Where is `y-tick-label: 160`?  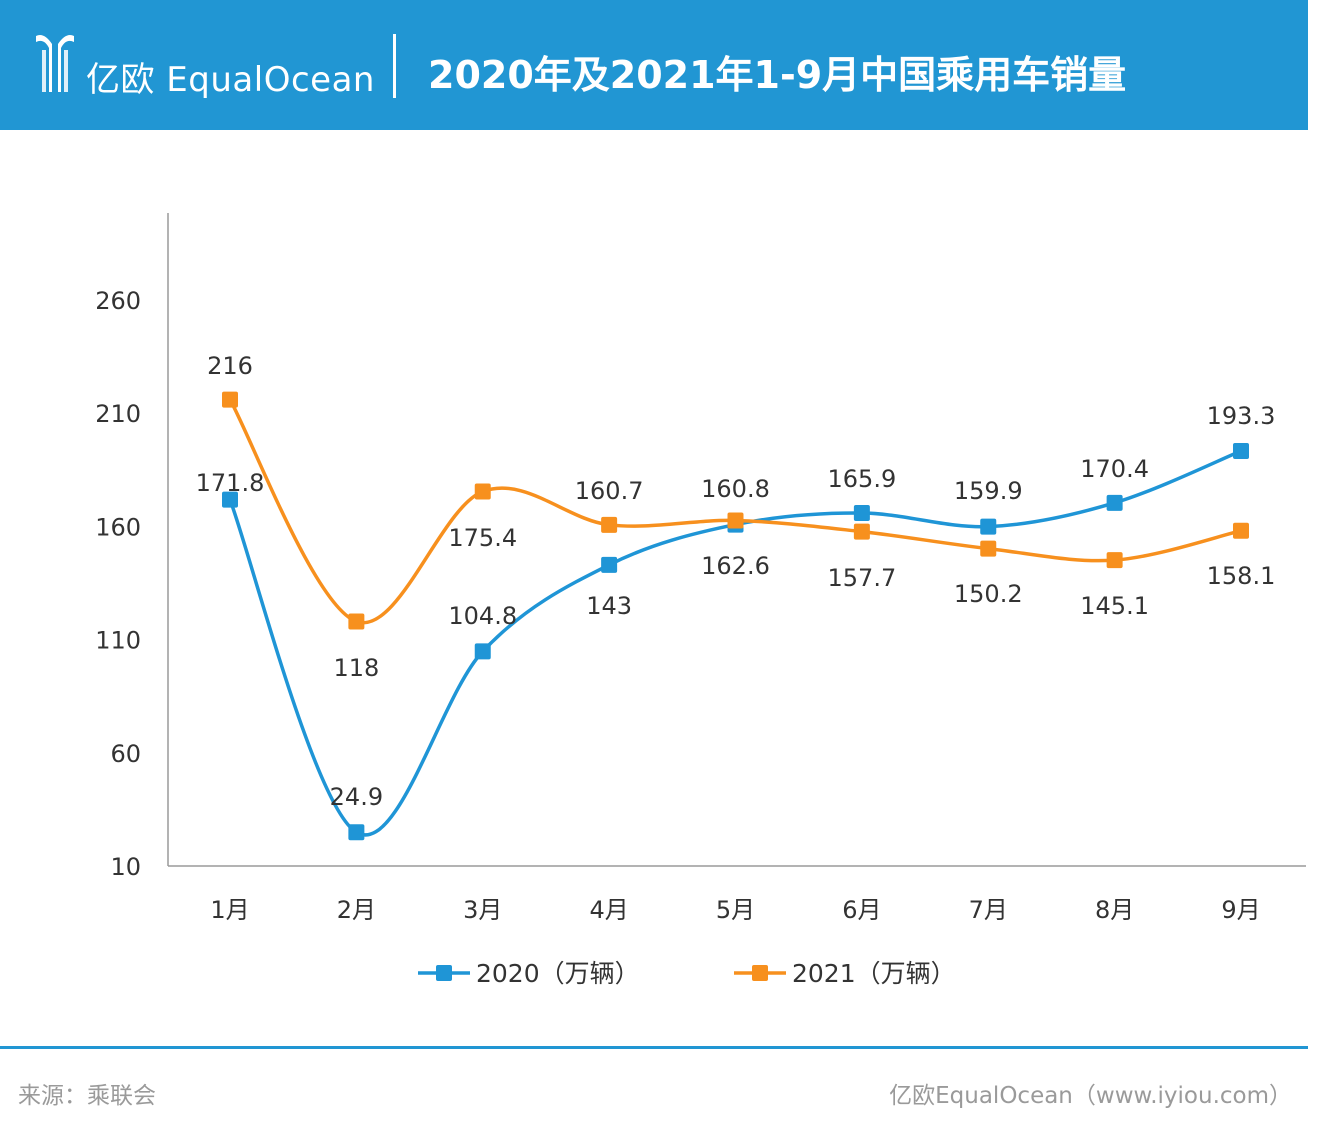 y-tick-label: 160 is located at coordinates (118, 527).